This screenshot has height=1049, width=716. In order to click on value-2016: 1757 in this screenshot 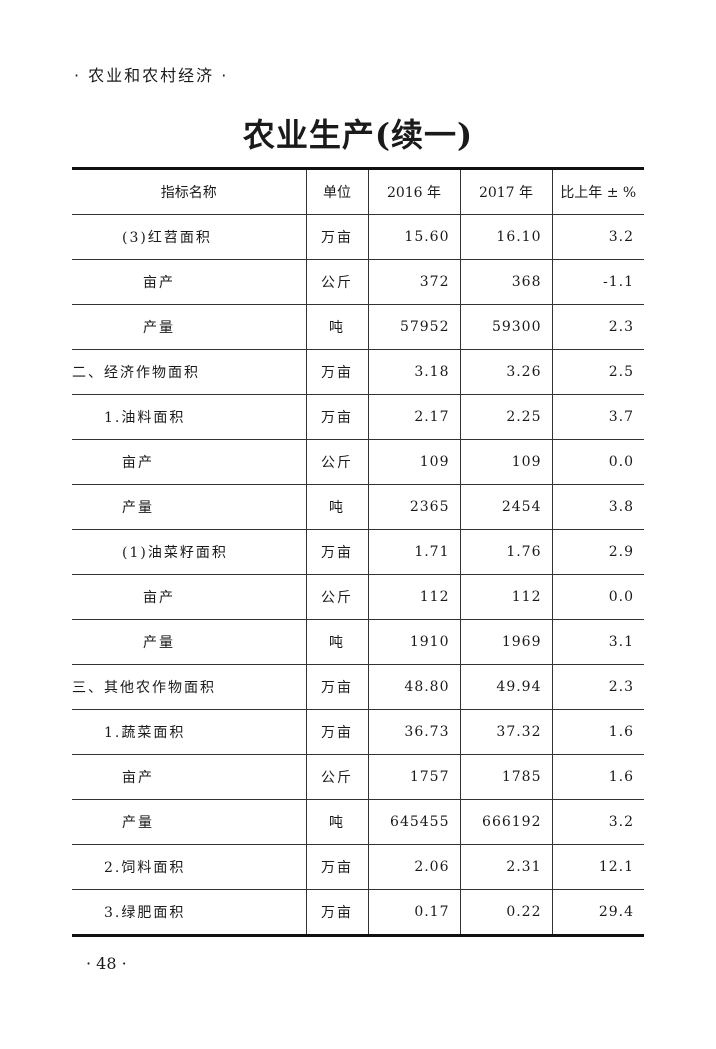, I will do `click(413, 777)`.